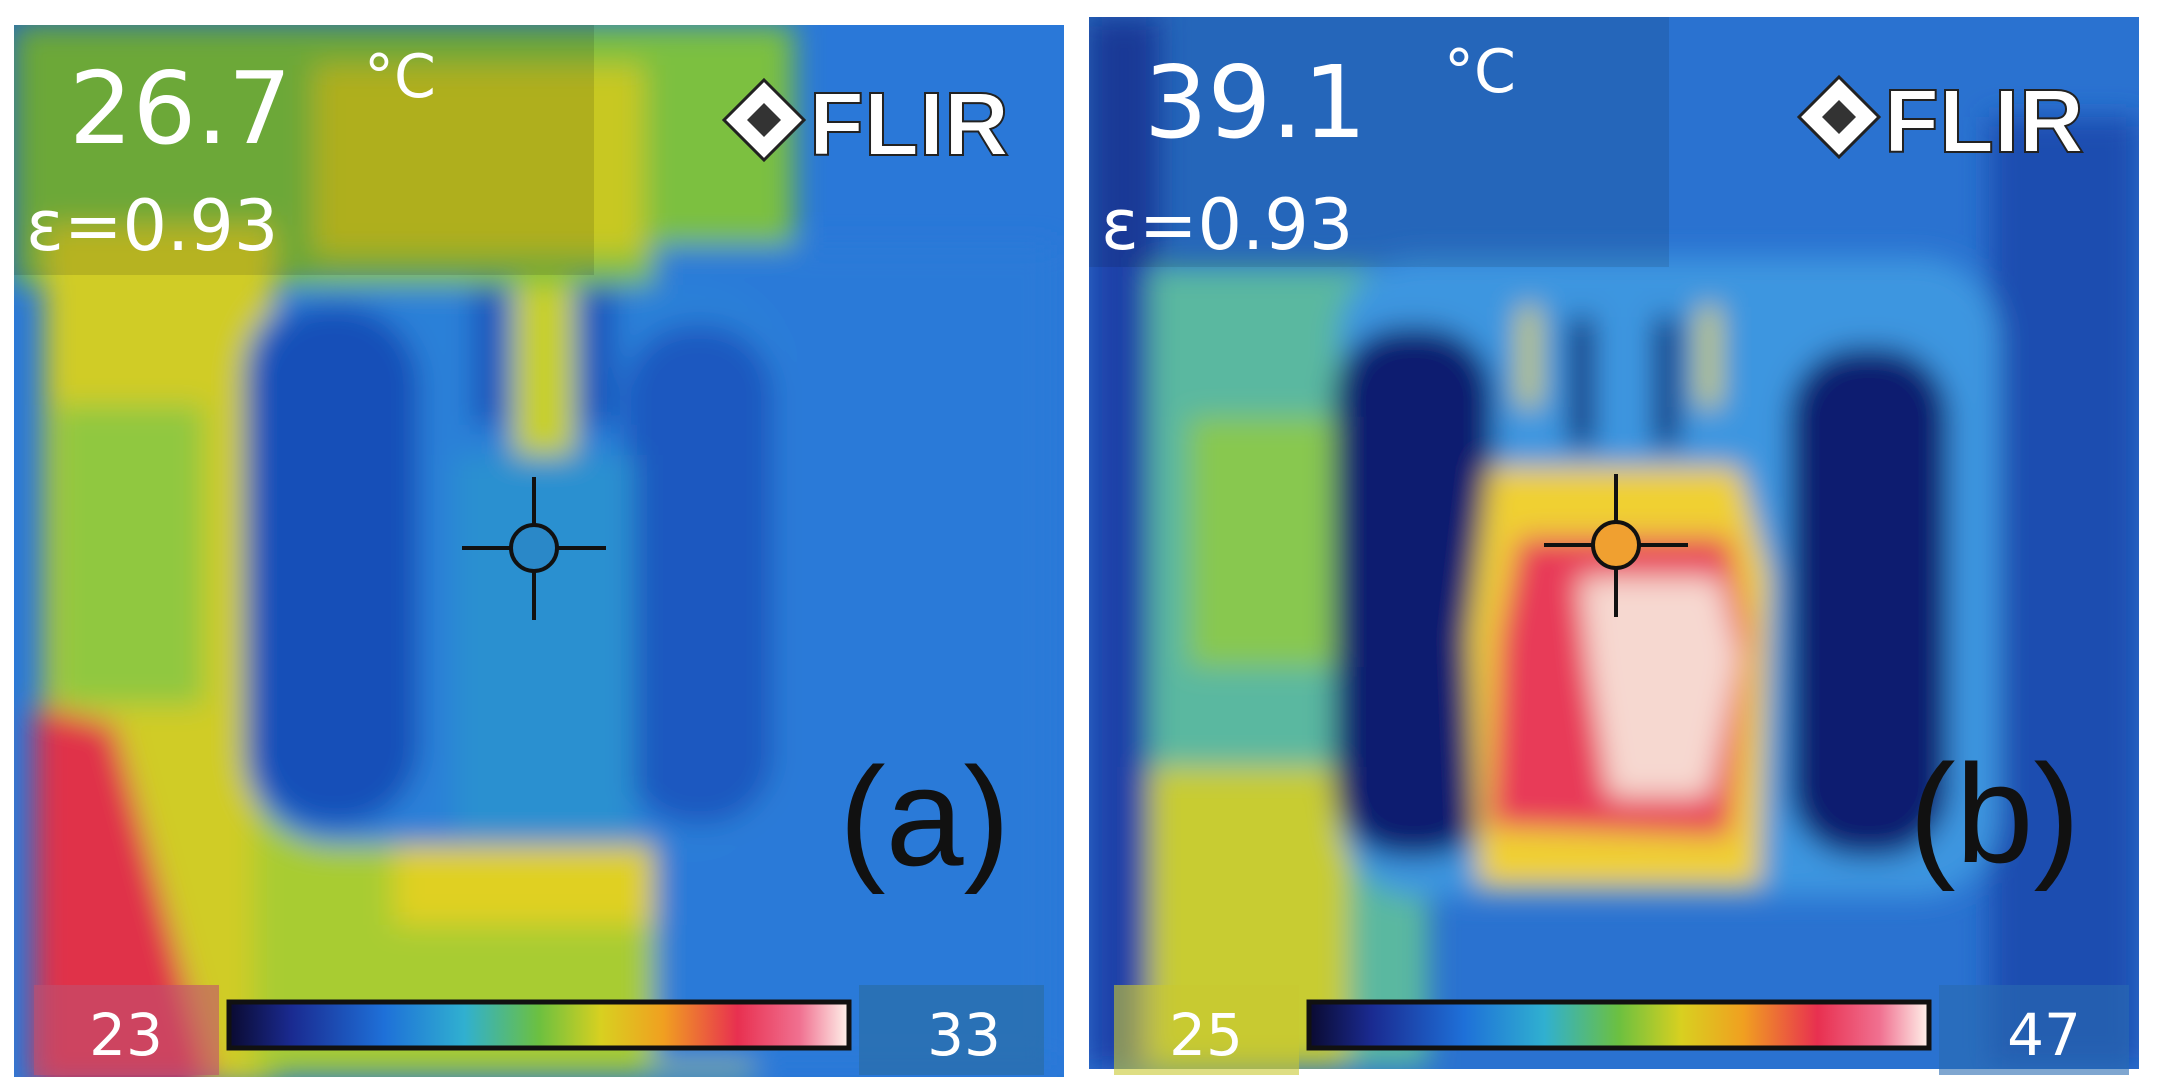  I want to click on scale-min: 25, so click(1206, 1035).